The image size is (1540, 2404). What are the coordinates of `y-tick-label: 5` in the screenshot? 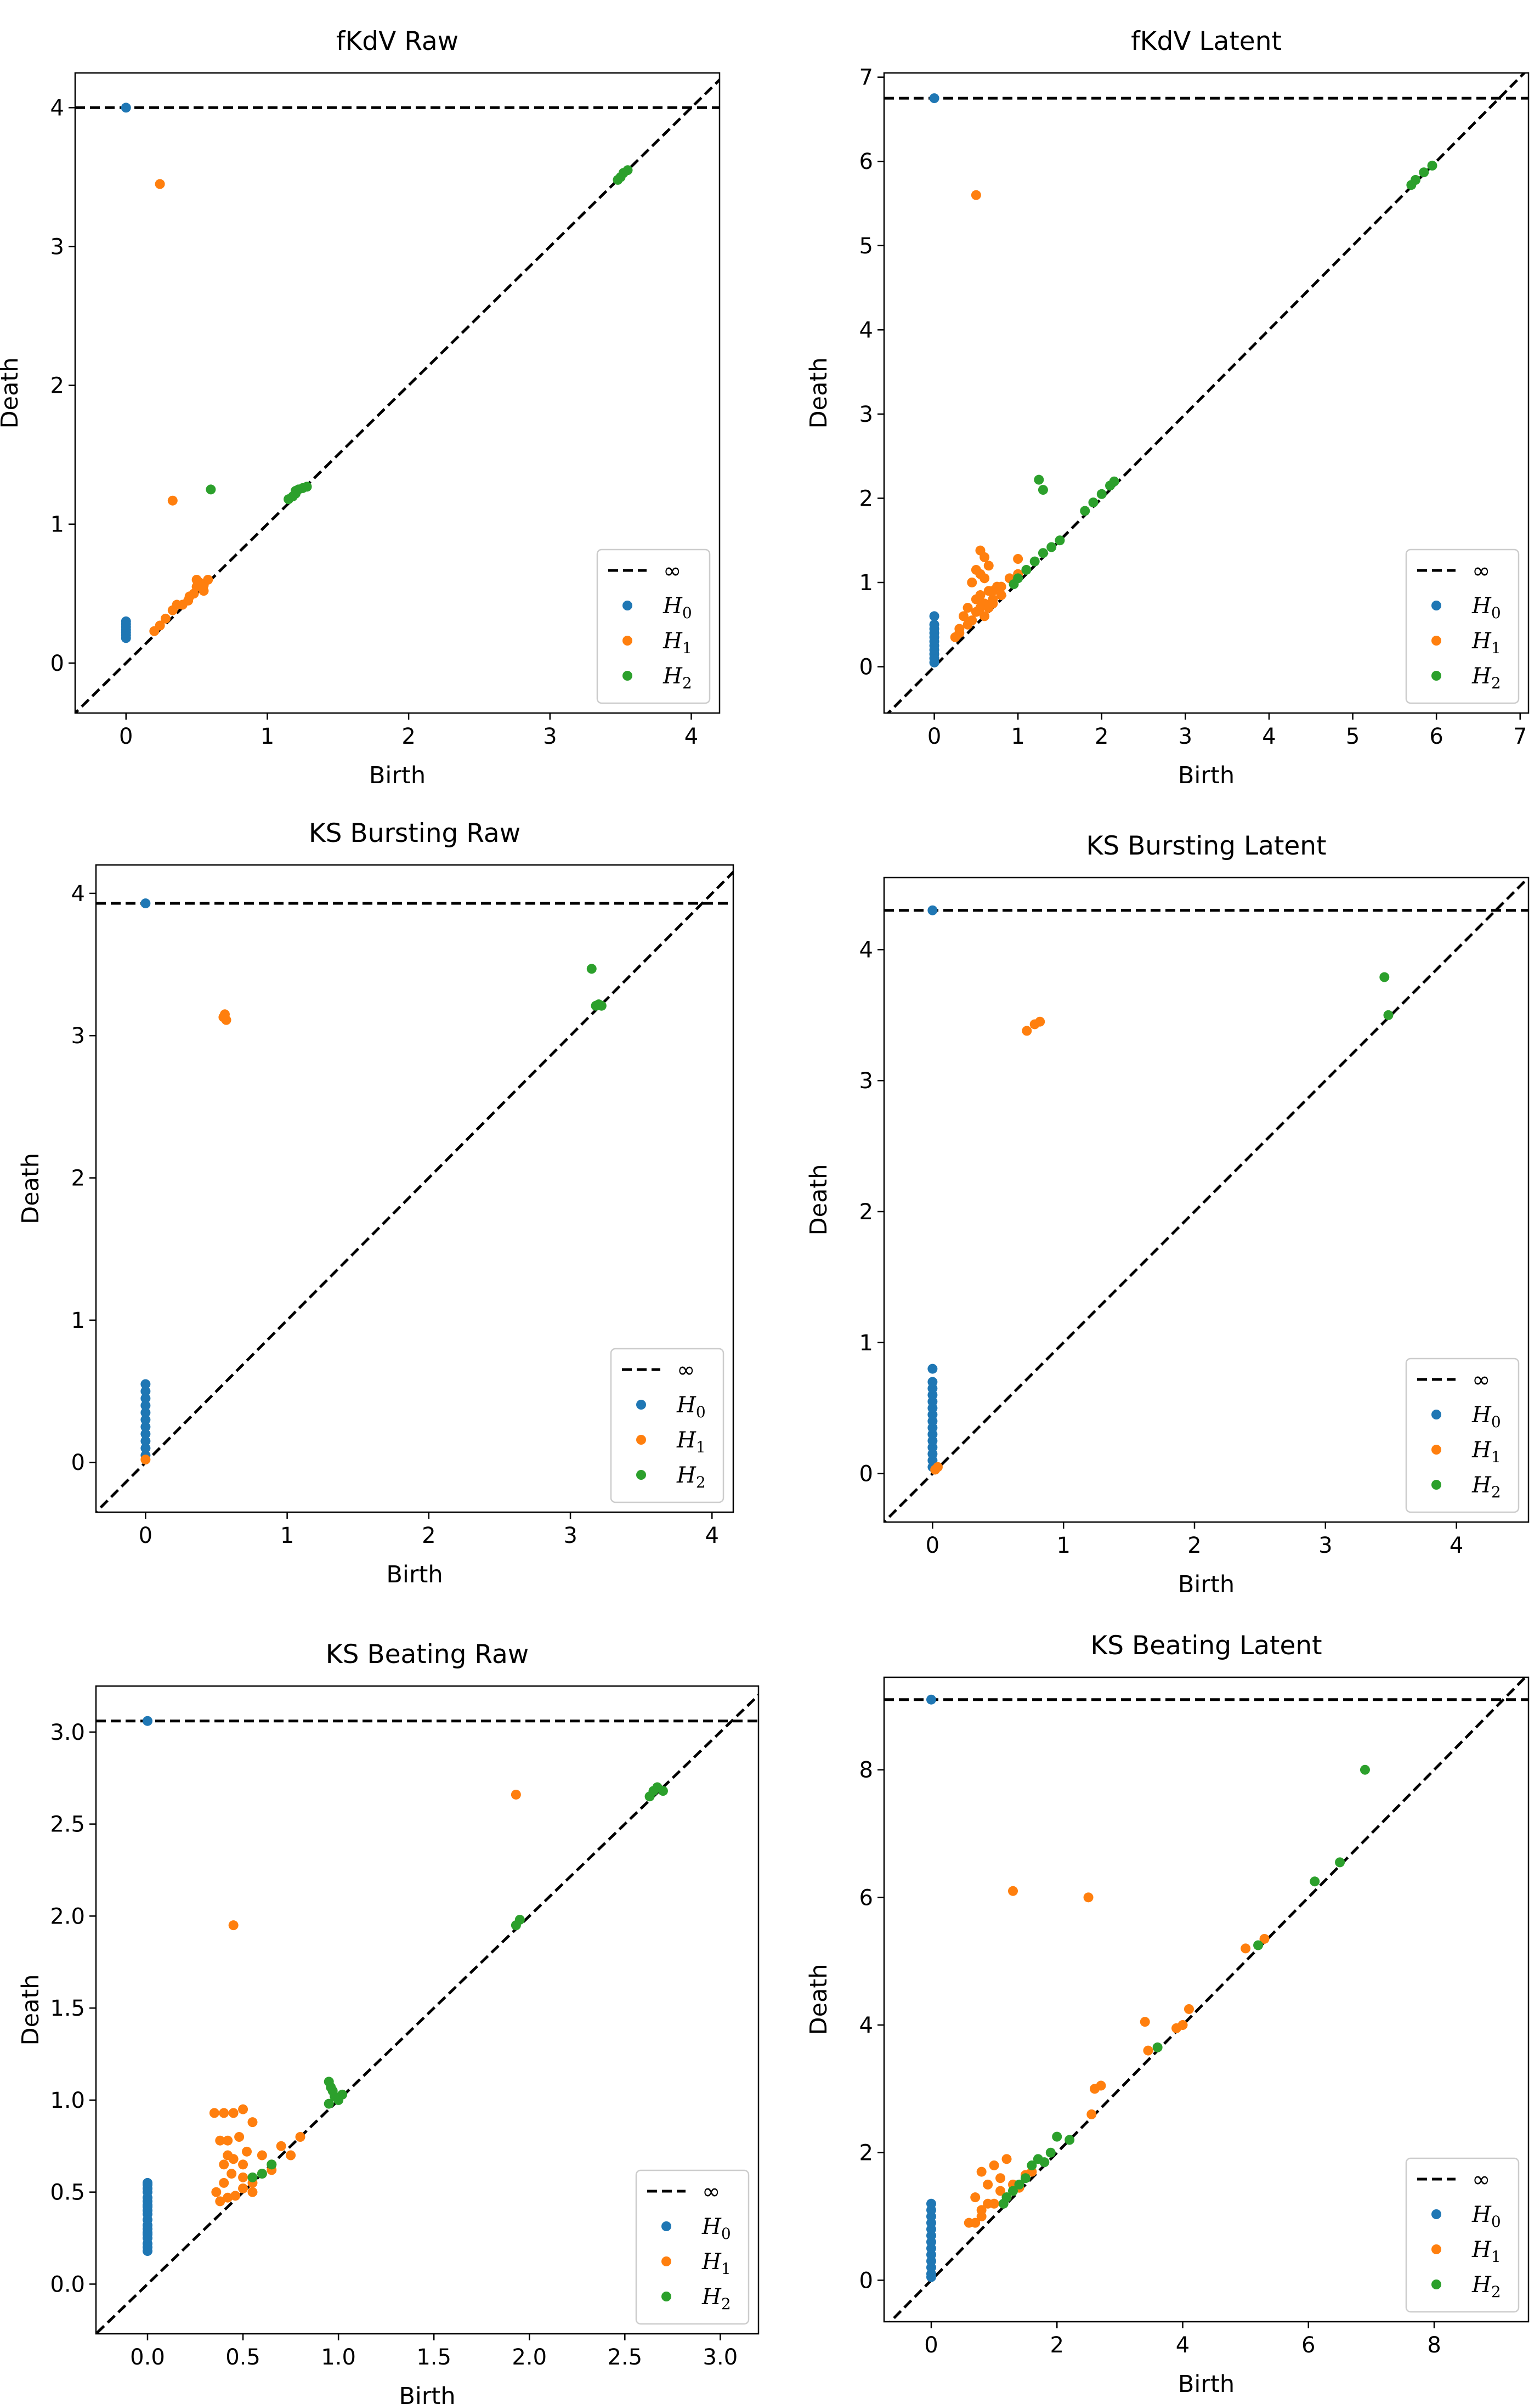 It's located at (866, 247).